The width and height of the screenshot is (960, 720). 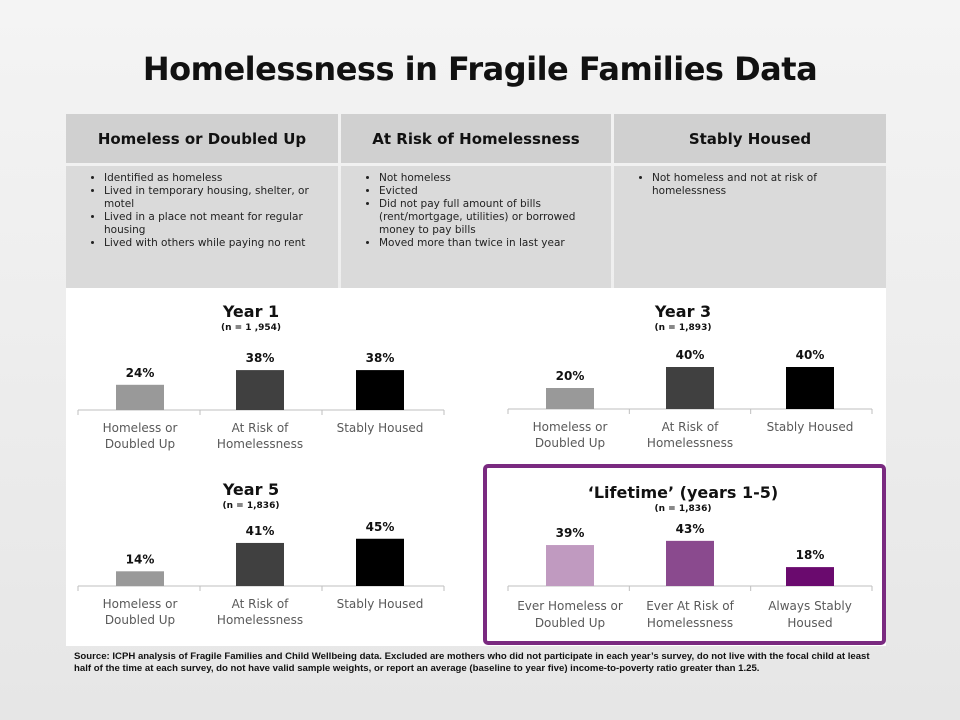 I want to click on chart-title: ‘Lifetime’ (years 1-5), so click(x=683, y=492).